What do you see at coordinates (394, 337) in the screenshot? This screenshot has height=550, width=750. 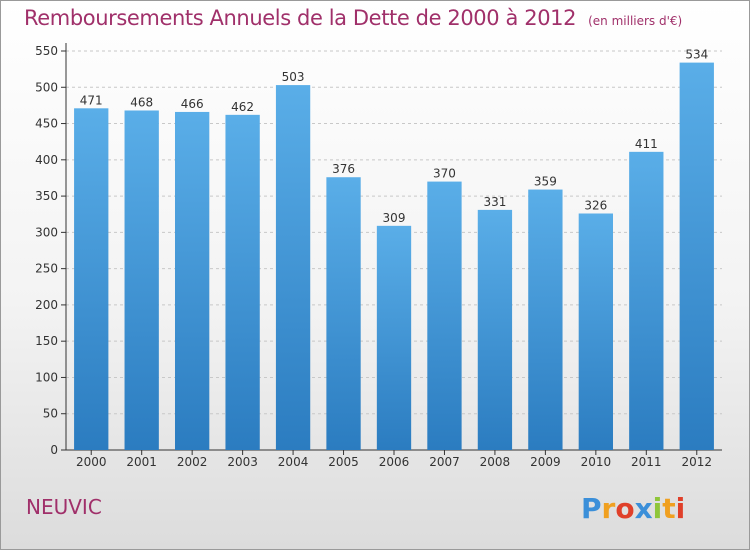 I see `bar-2006` at bounding box center [394, 337].